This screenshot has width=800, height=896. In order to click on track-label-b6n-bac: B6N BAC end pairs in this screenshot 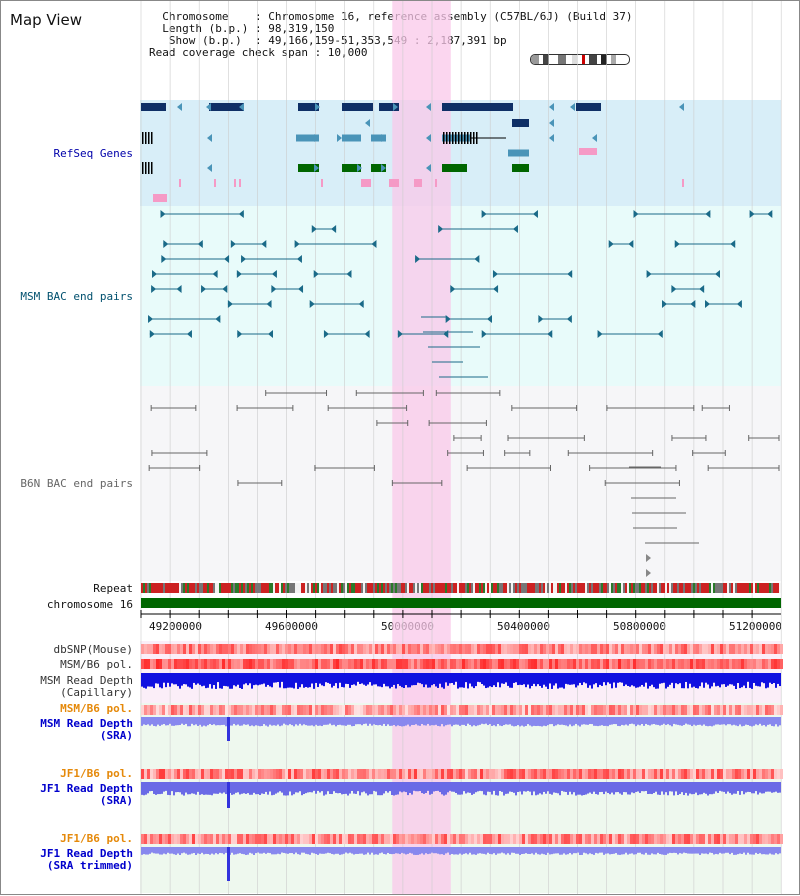, I will do `click(76, 483)`.